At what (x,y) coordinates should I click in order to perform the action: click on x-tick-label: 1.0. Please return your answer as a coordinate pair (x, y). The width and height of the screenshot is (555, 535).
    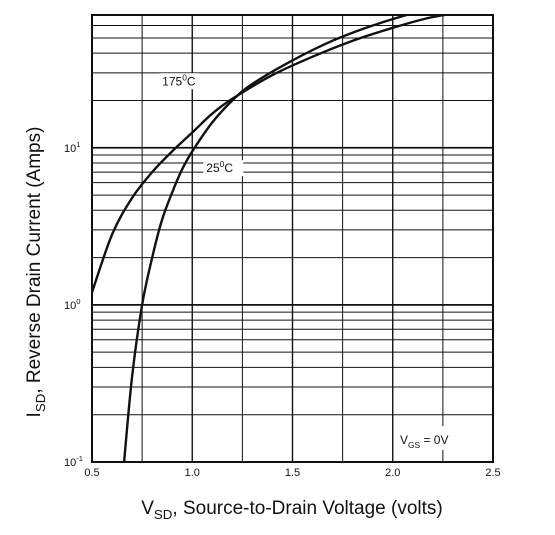
    Looking at the image, I should click on (192, 473).